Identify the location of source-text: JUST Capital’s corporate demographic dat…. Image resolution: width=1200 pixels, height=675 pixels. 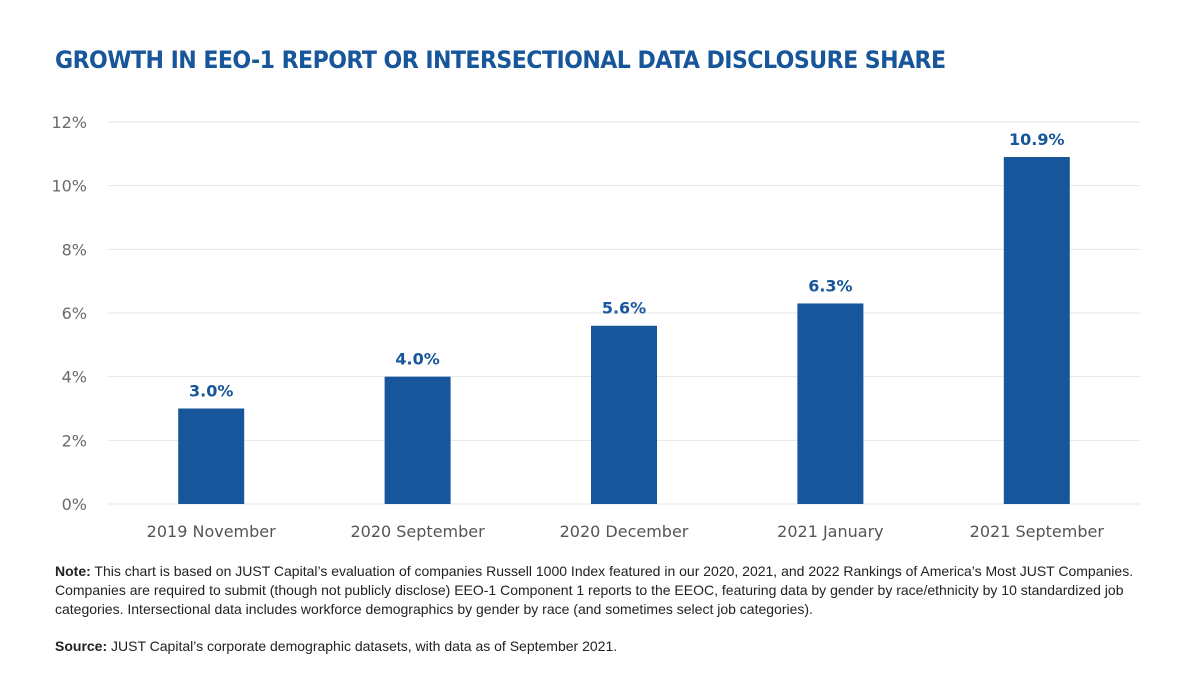
(362, 646).